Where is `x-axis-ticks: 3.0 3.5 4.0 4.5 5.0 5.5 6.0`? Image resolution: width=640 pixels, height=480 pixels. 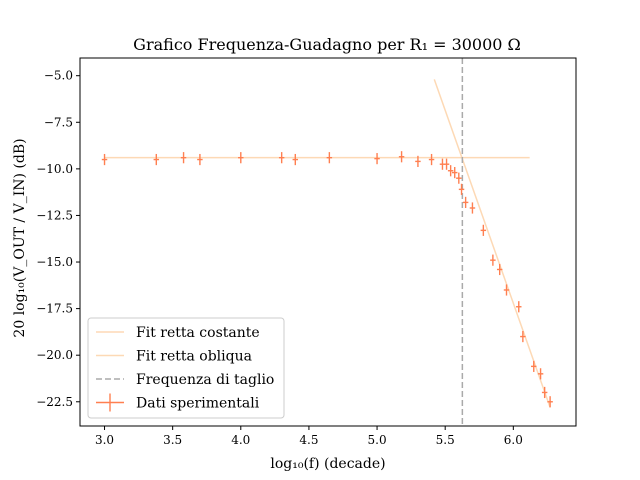 x-axis-ticks: 3.0 3.5 4.0 4.5 5.0 5.5 6.0 is located at coordinates (309, 436).